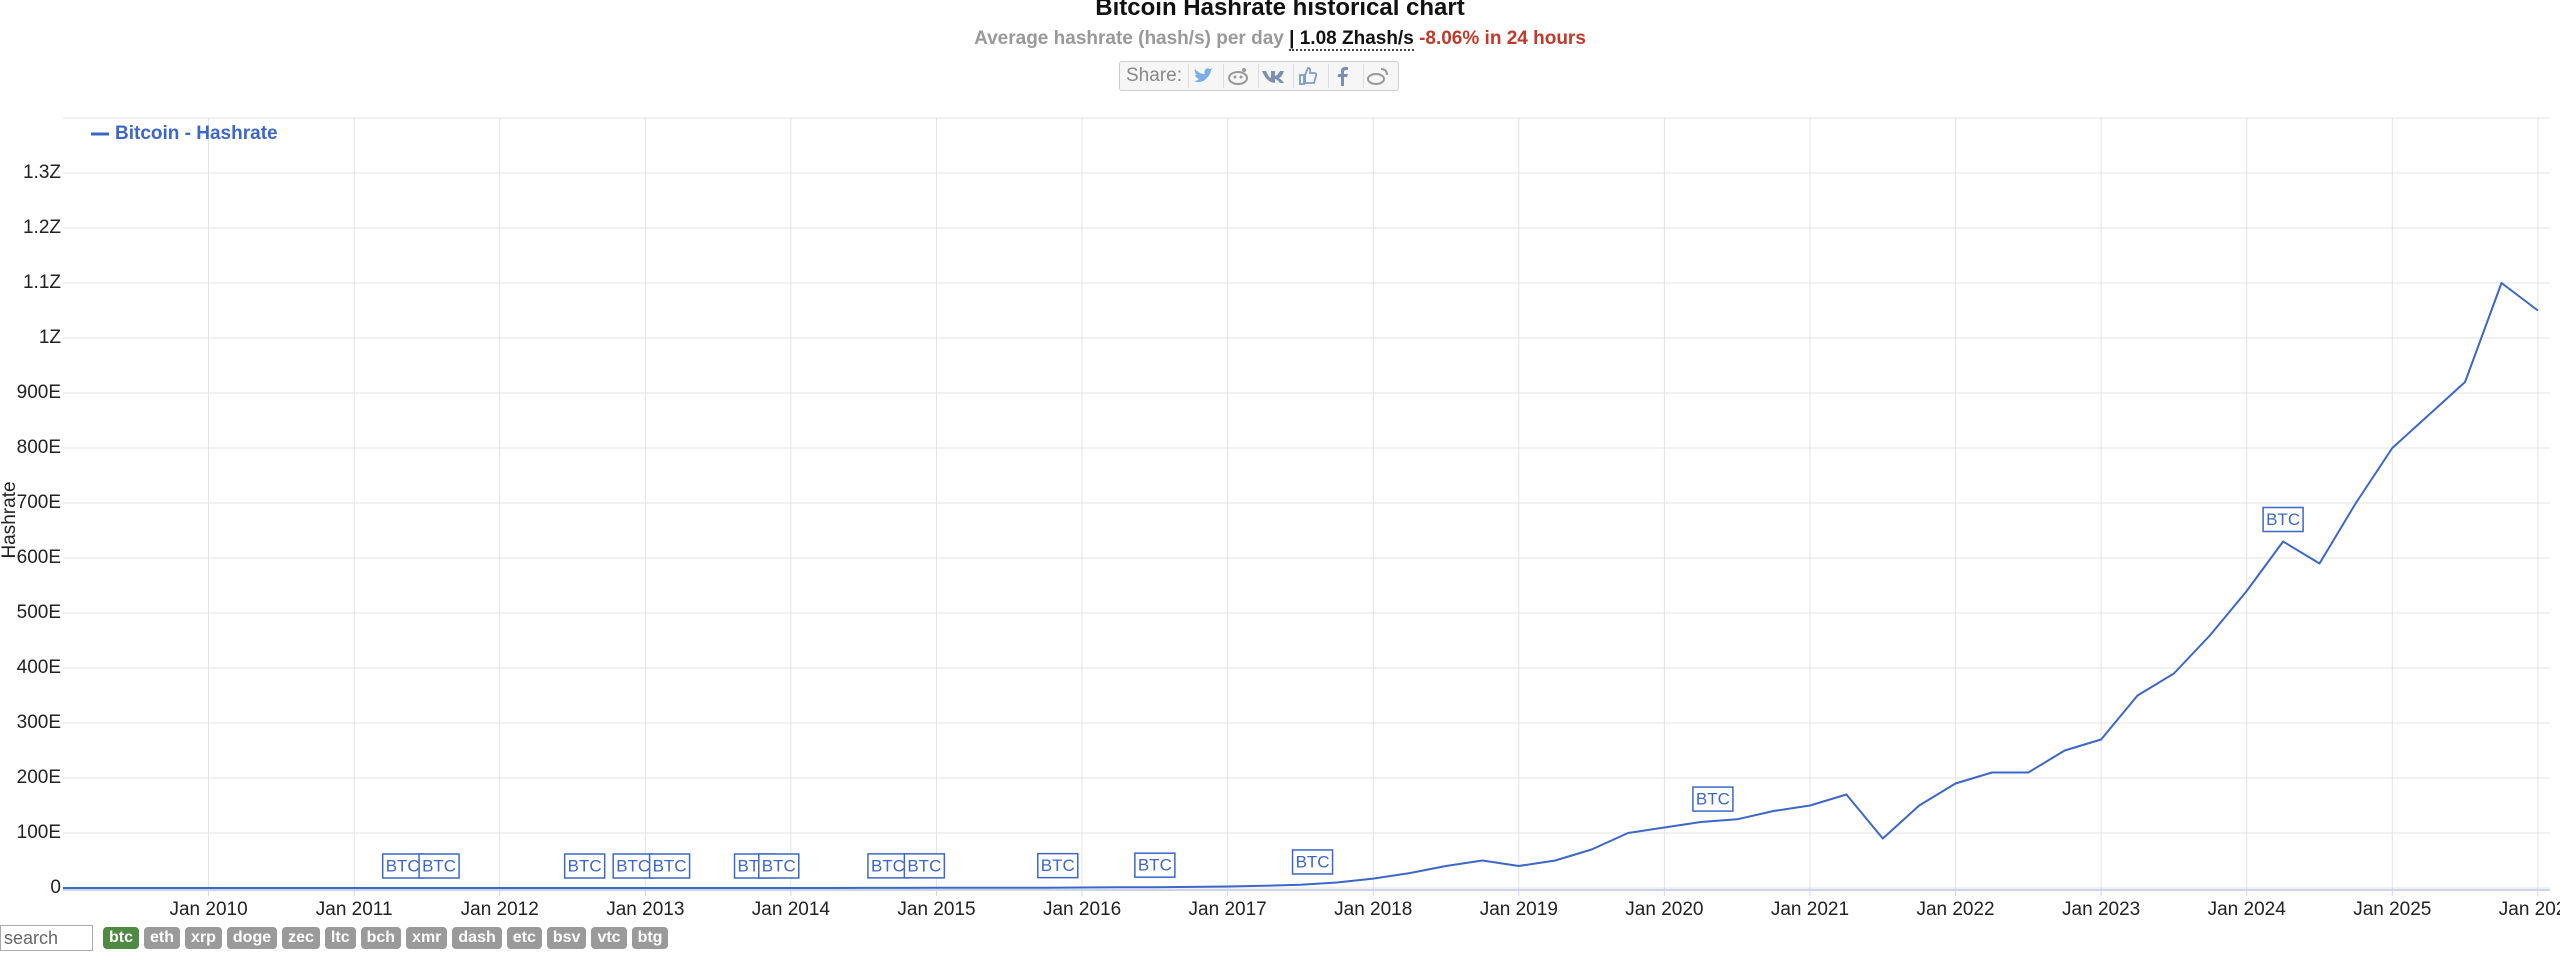  I want to click on coin-tag: eth, so click(162, 938).